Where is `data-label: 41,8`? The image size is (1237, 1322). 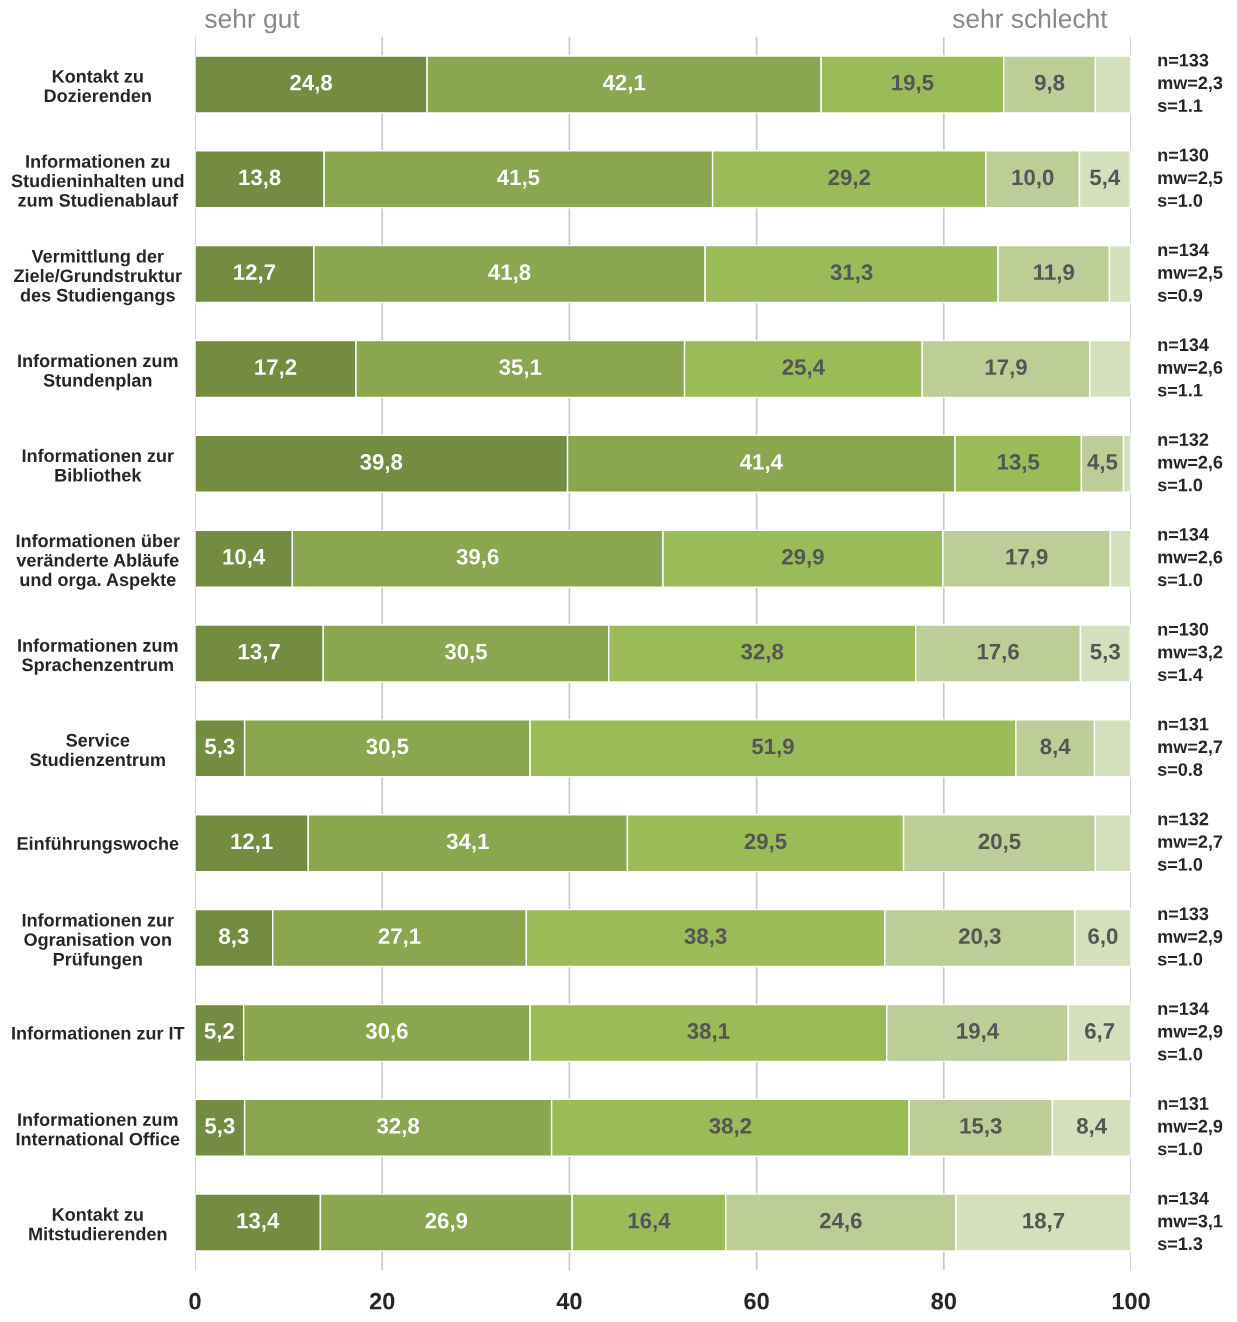 data-label: 41,8 is located at coordinates (509, 274).